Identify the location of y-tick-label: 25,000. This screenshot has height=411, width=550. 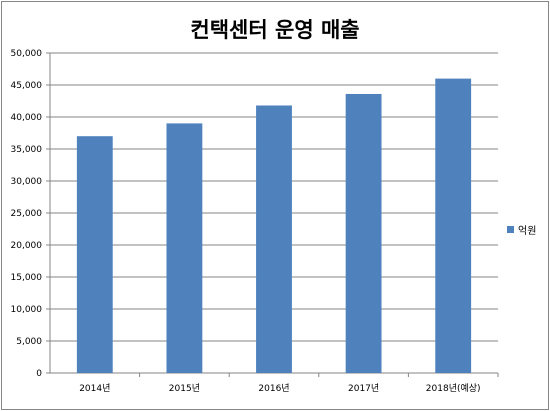
(27, 214).